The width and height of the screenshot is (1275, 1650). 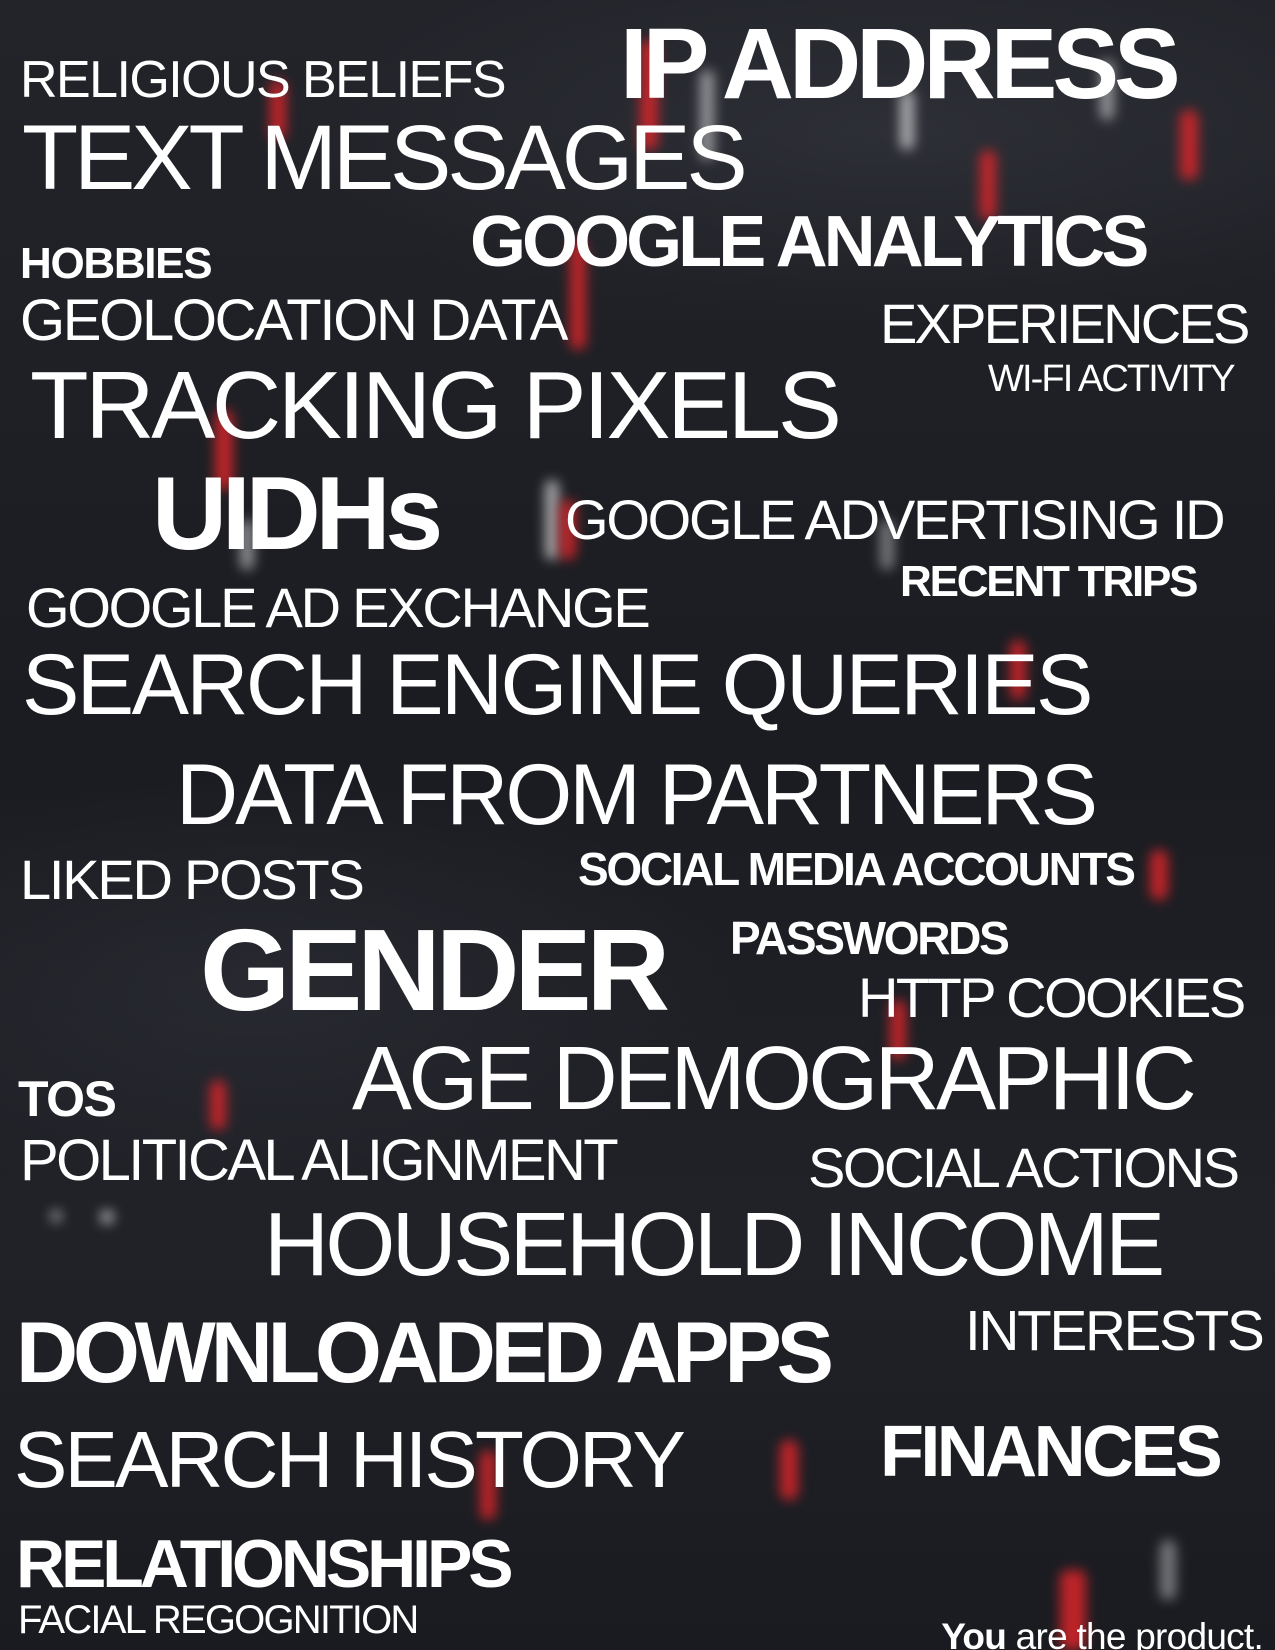 I want to click on word-hobbies: HOBBIES, so click(x=116, y=263).